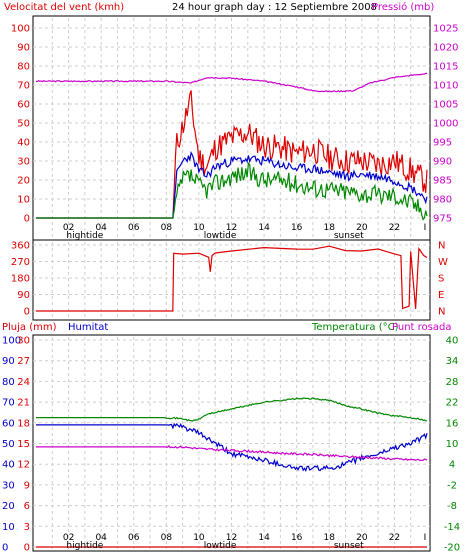 This screenshot has height=556, width=465. Describe the element at coordinates (23, 181) in the screenshot. I see `y-tick-label: 20` at that location.